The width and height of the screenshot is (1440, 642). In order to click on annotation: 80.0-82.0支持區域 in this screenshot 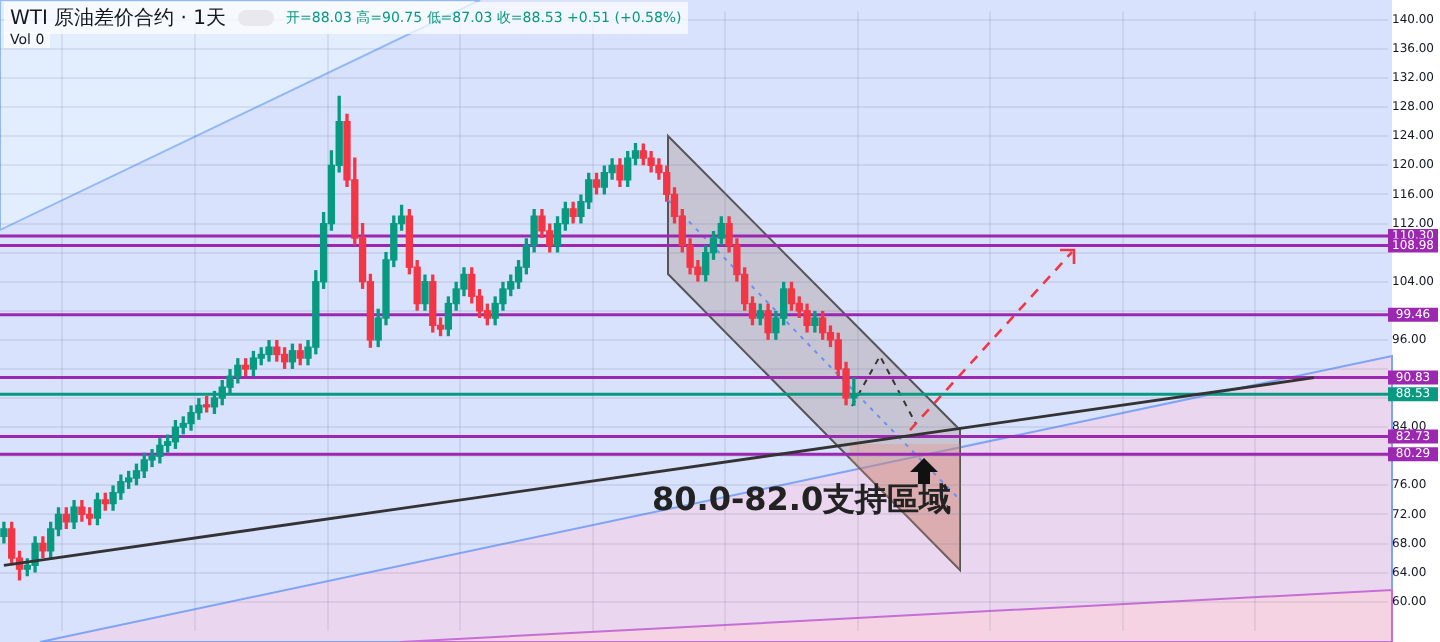, I will do `click(802, 501)`.